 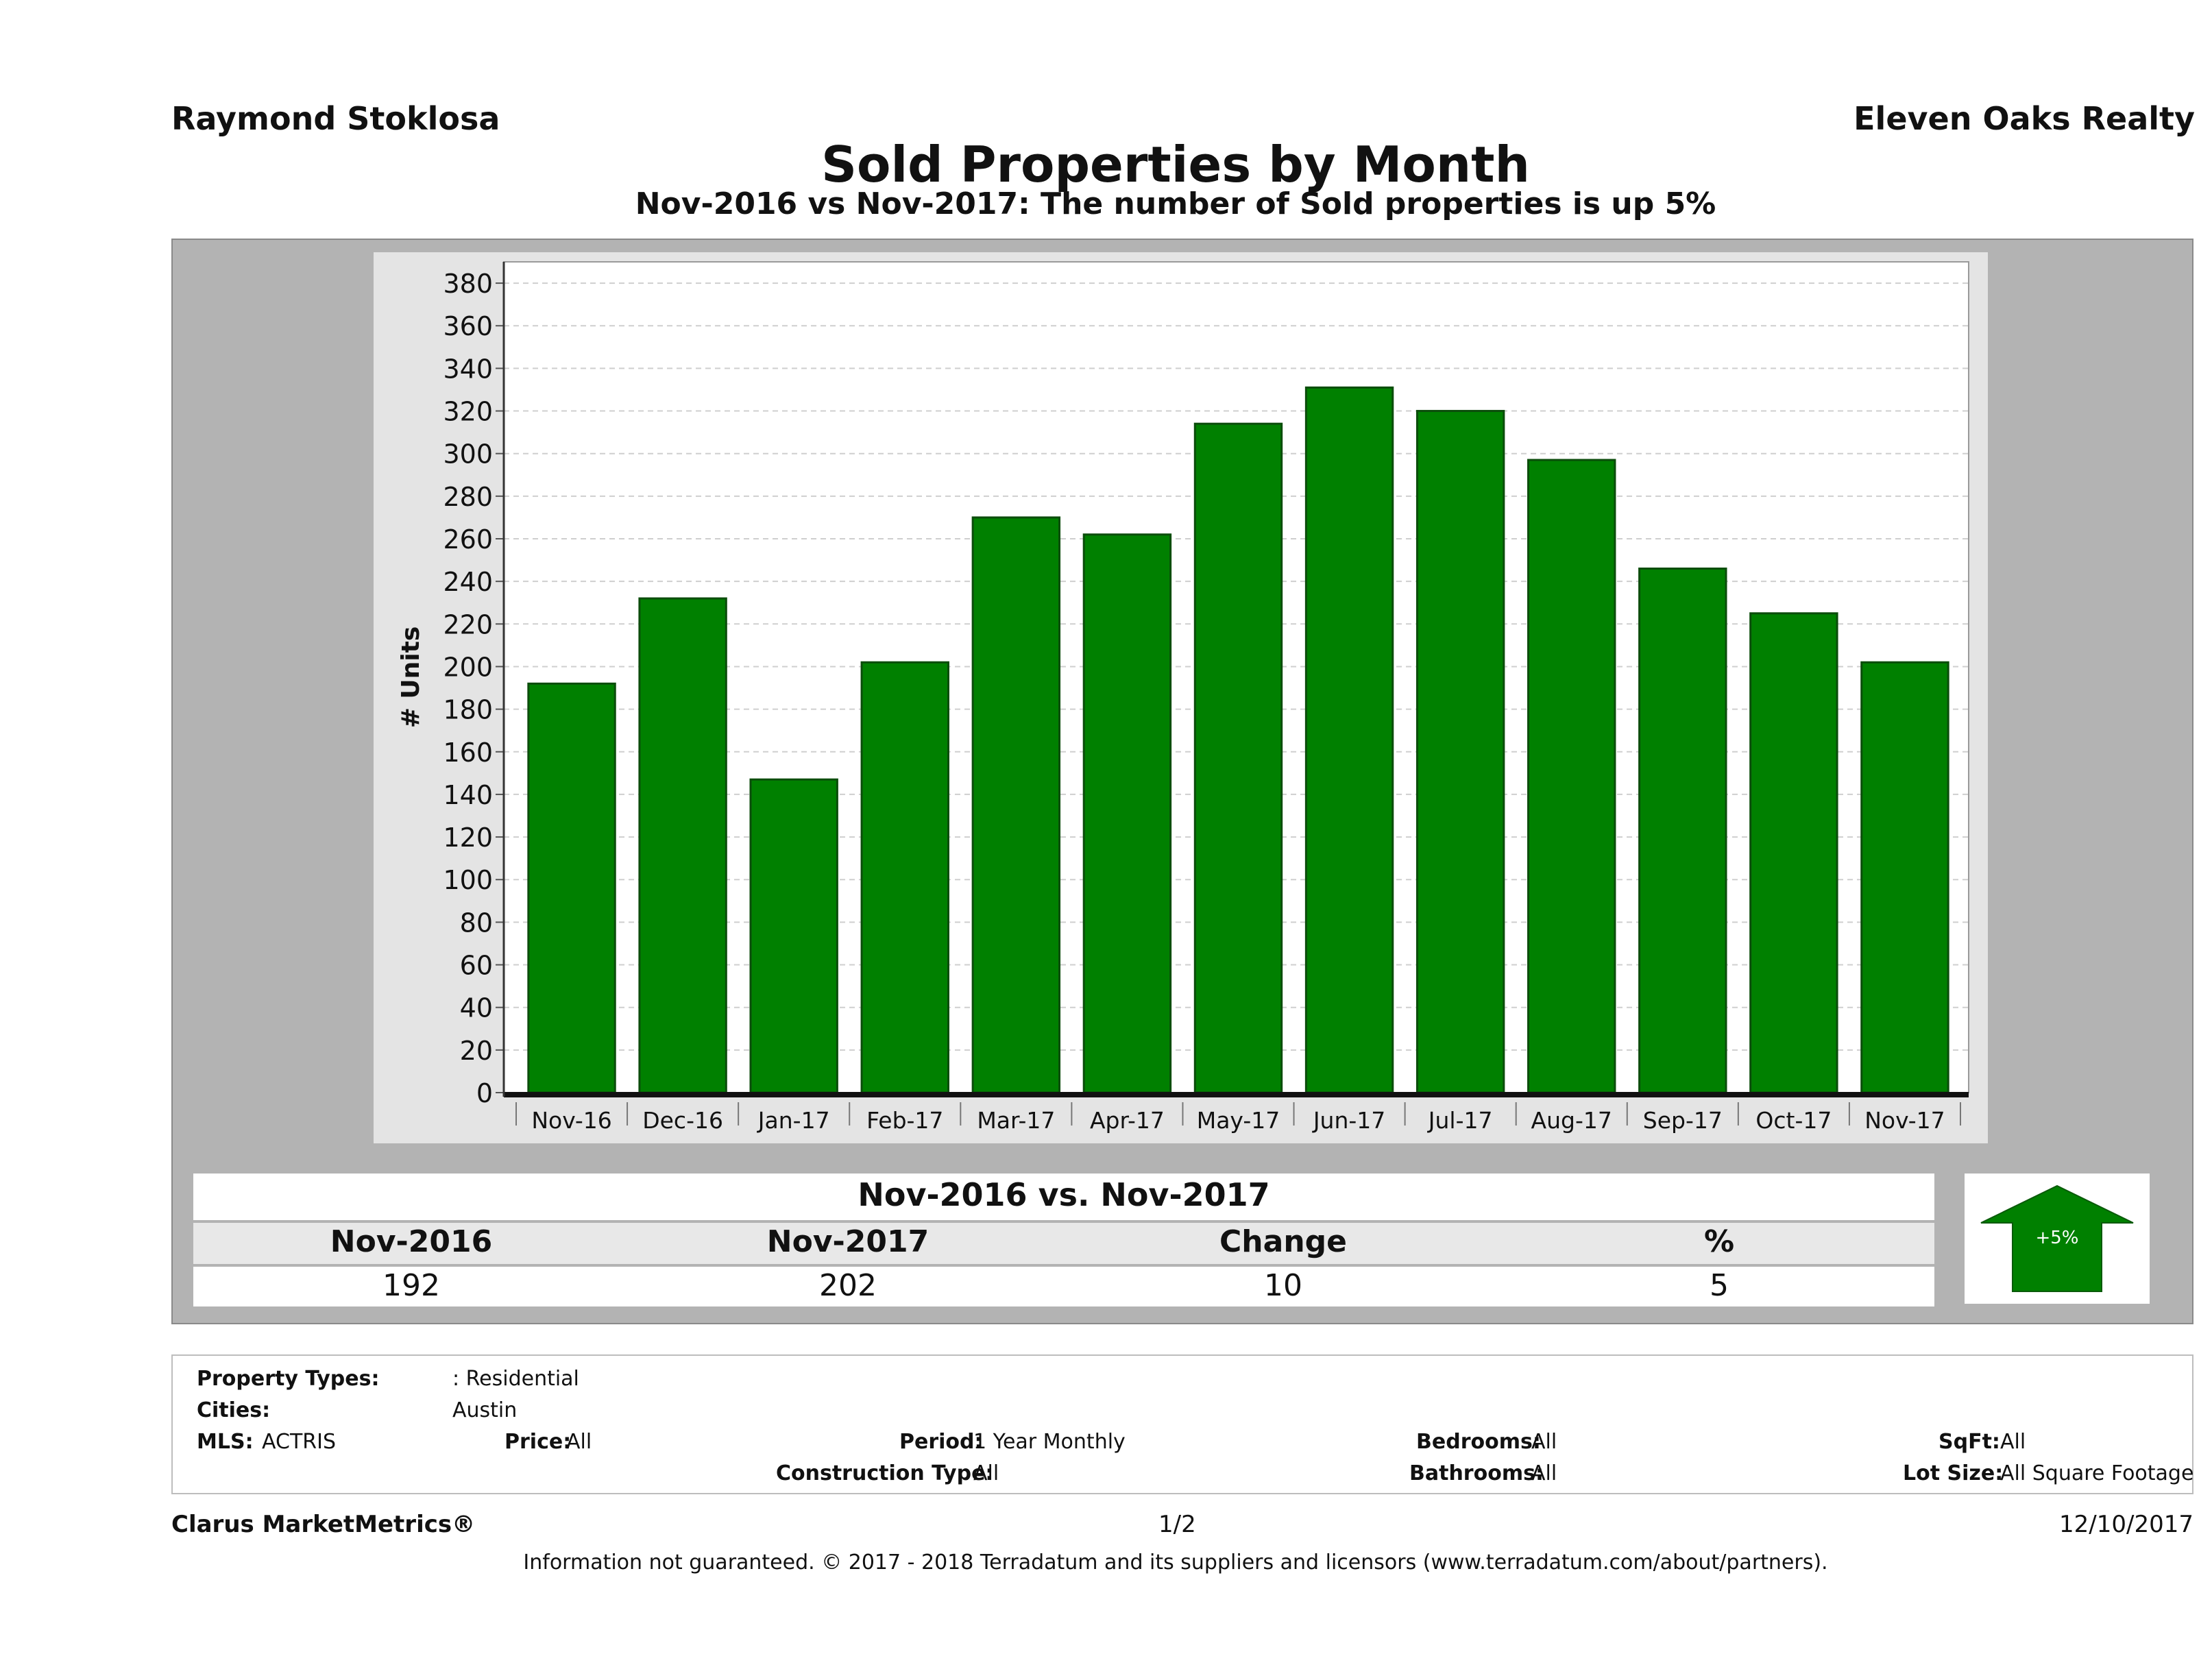 I want to click on x-tick-label: Feb-17, so click(x=904, y=1120).